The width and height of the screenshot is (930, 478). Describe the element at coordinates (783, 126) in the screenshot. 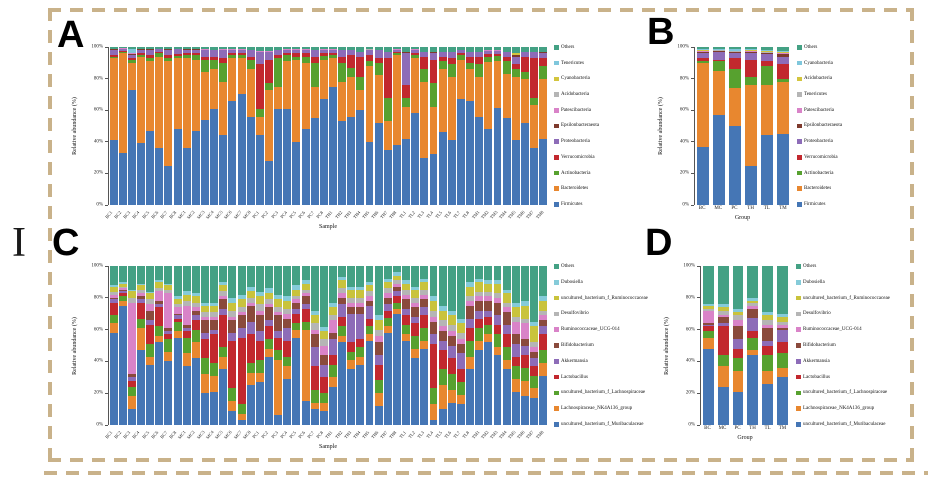

I see `bar-TM` at that location.